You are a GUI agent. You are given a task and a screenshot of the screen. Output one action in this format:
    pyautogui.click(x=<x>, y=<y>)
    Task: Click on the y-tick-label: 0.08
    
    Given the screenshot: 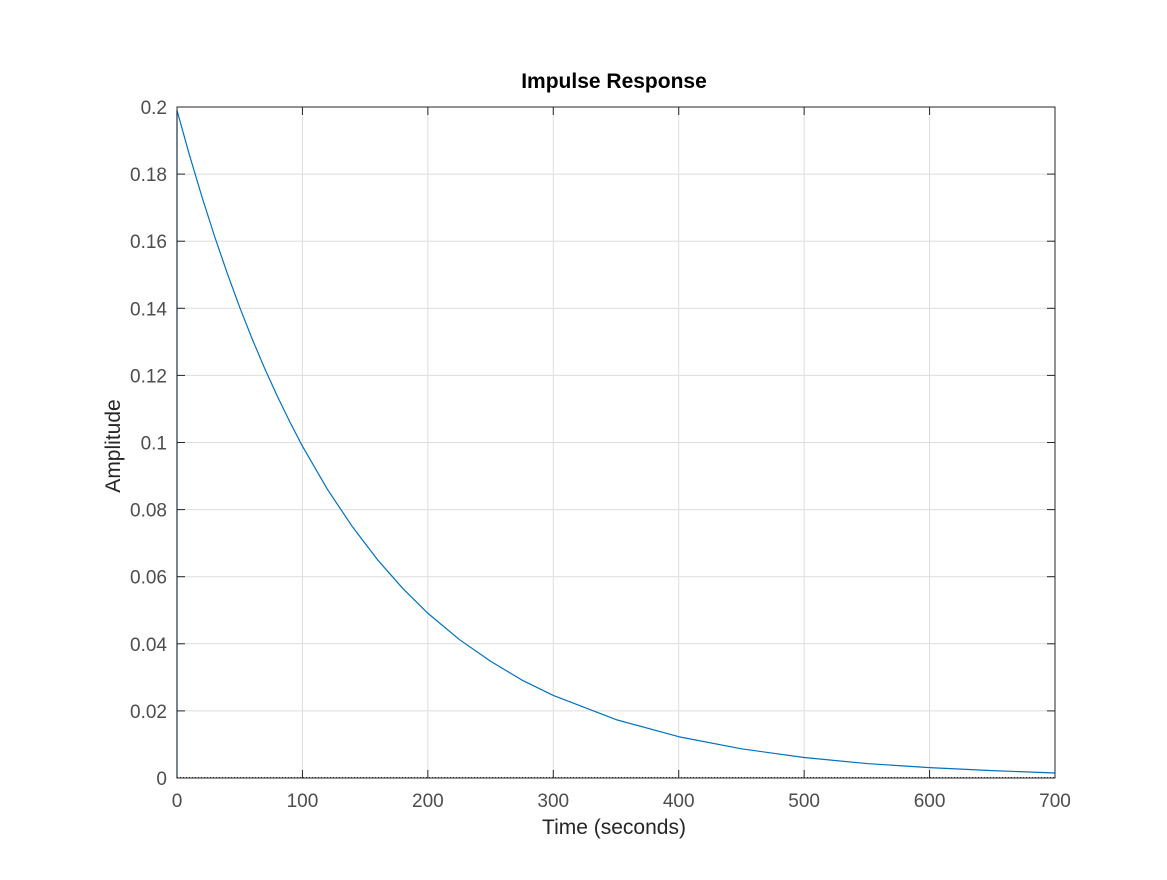 What is the action you would take?
    pyautogui.click(x=148, y=511)
    